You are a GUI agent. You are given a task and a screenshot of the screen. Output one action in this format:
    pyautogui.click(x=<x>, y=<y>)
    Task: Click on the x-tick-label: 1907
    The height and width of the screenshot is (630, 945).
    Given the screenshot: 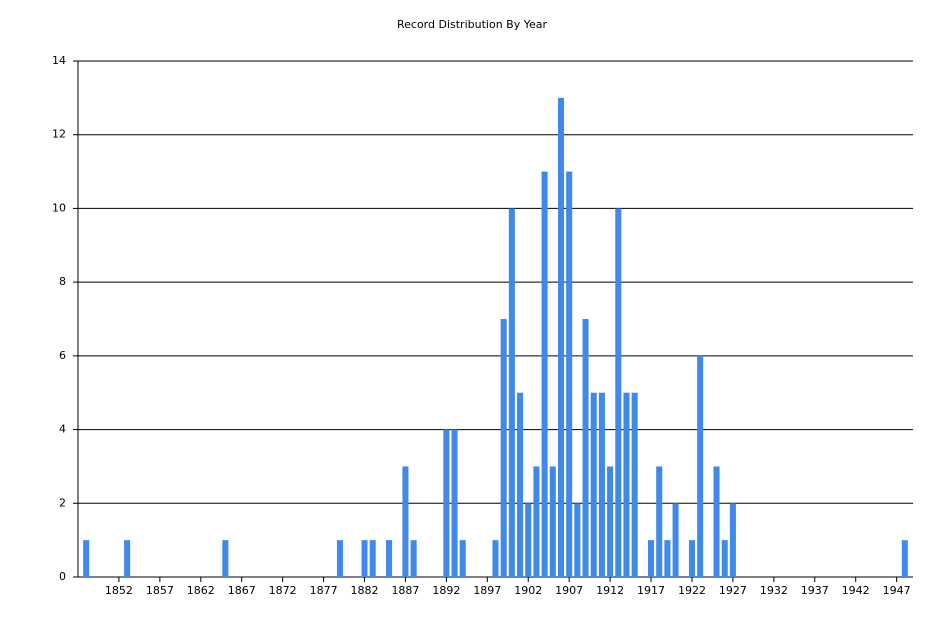 What is the action you would take?
    pyautogui.click(x=569, y=590)
    